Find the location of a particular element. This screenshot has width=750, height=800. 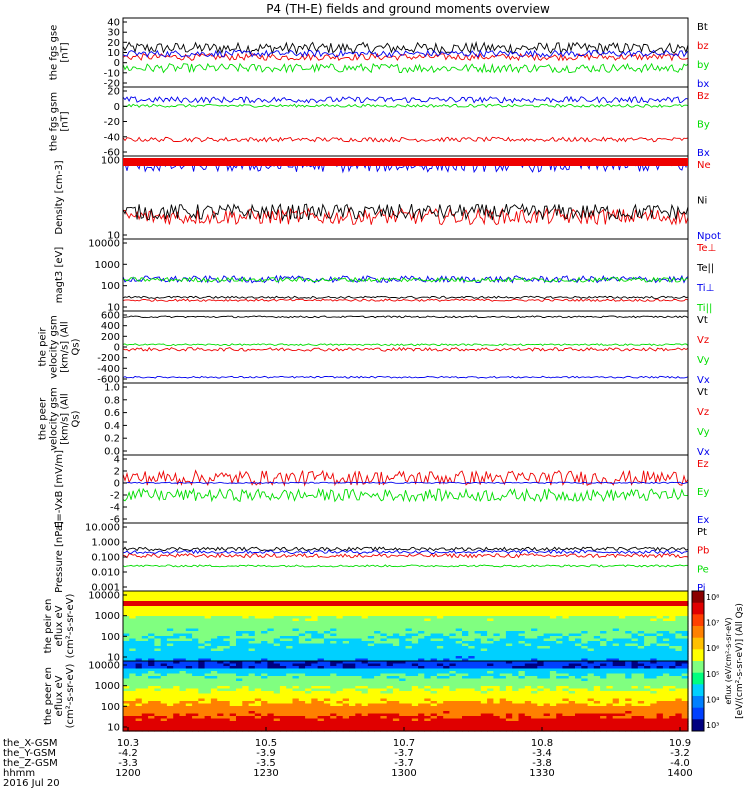

y-axis-label: the peervelocity gsm[km/s] (AllQs) is located at coordinates (60, 419).